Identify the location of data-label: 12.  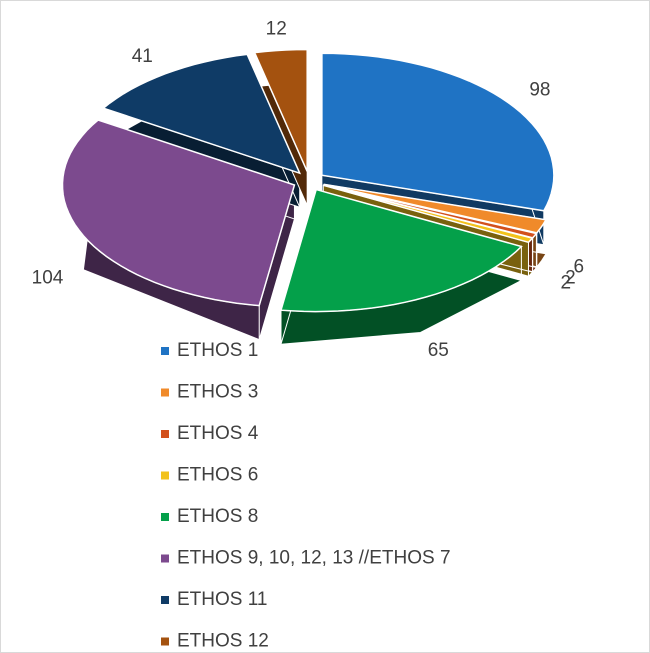
(276, 29).